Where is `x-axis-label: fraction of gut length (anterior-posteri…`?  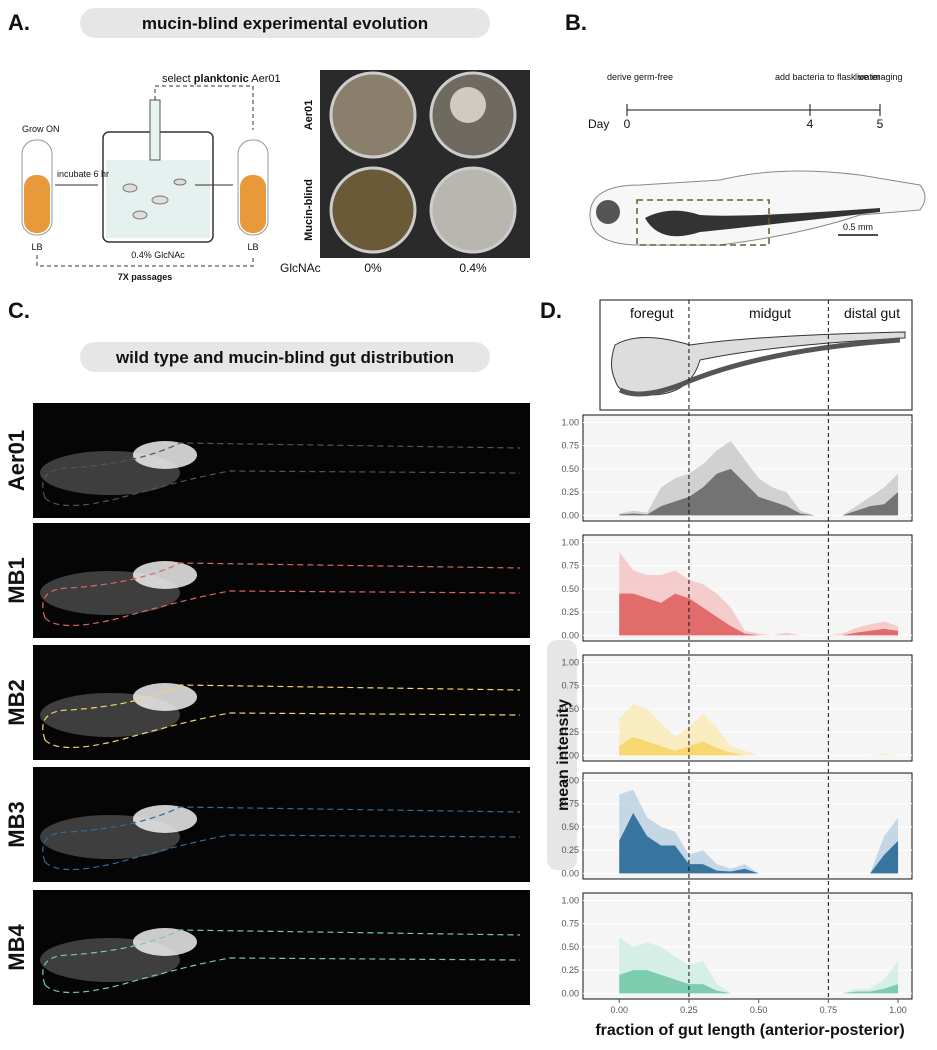 x-axis-label: fraction of gut length (anterior-posteri… is located at coordinates (749, 1030).